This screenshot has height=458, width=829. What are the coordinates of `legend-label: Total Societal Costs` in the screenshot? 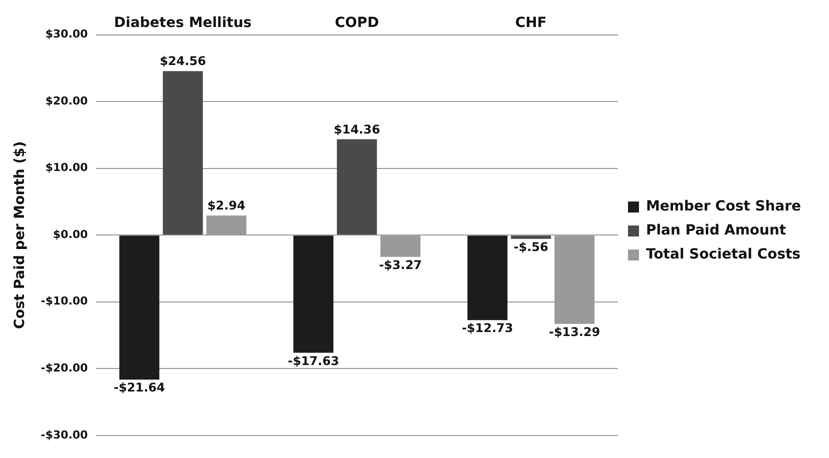 It's located at (723, 254).